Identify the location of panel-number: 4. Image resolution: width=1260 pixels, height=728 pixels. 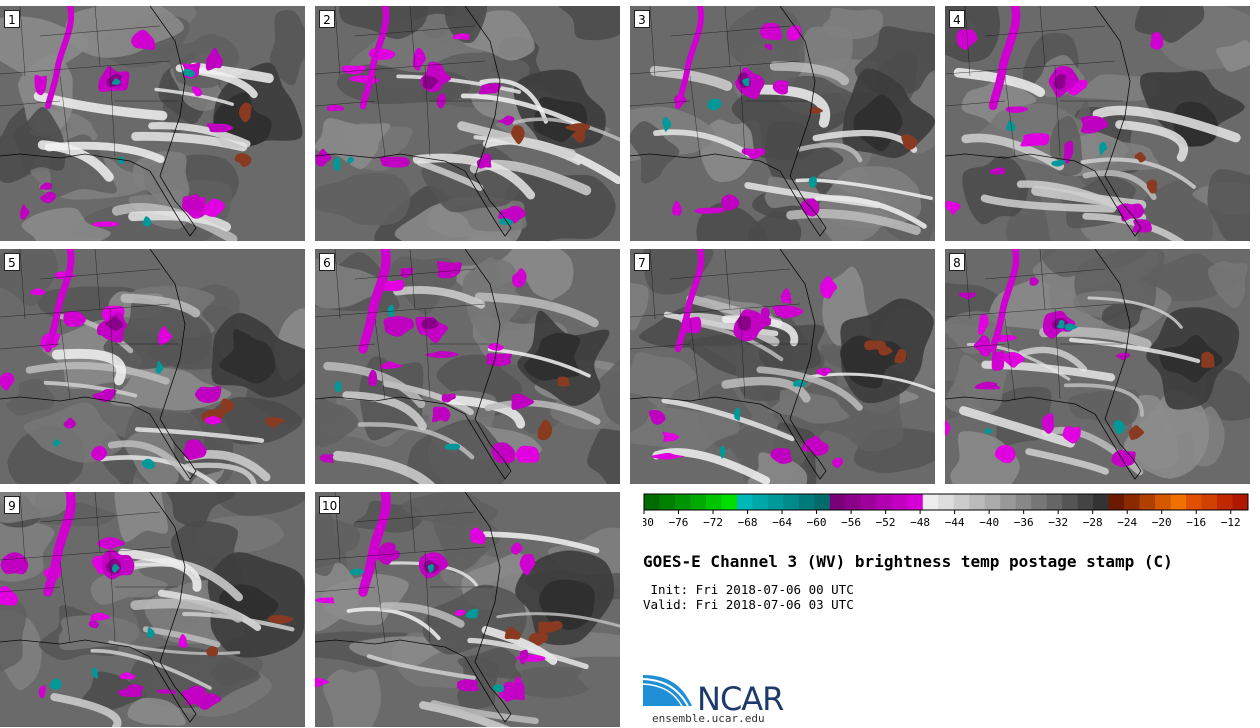
(957, 19).